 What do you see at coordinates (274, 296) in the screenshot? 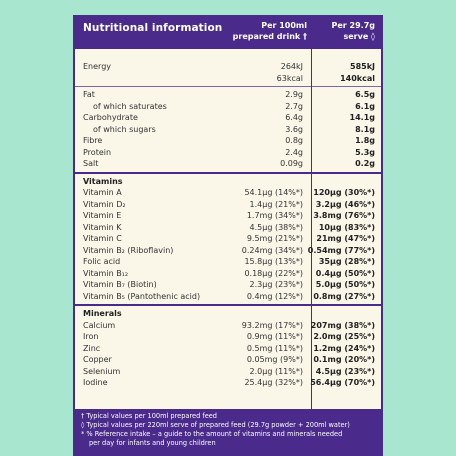
I see `per-100ml-value: 0.4mg (12%*)` at bounding box center [274, 296].